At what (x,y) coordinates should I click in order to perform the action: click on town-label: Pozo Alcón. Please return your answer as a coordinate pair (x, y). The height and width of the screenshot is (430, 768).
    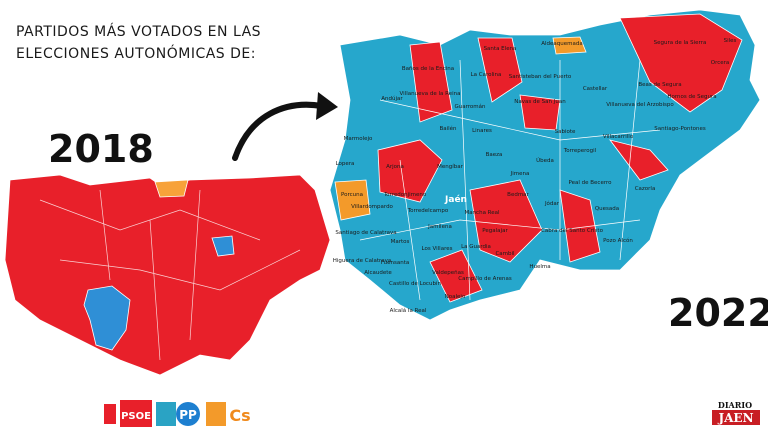
    Looking at the image, I should click on (618, 240).